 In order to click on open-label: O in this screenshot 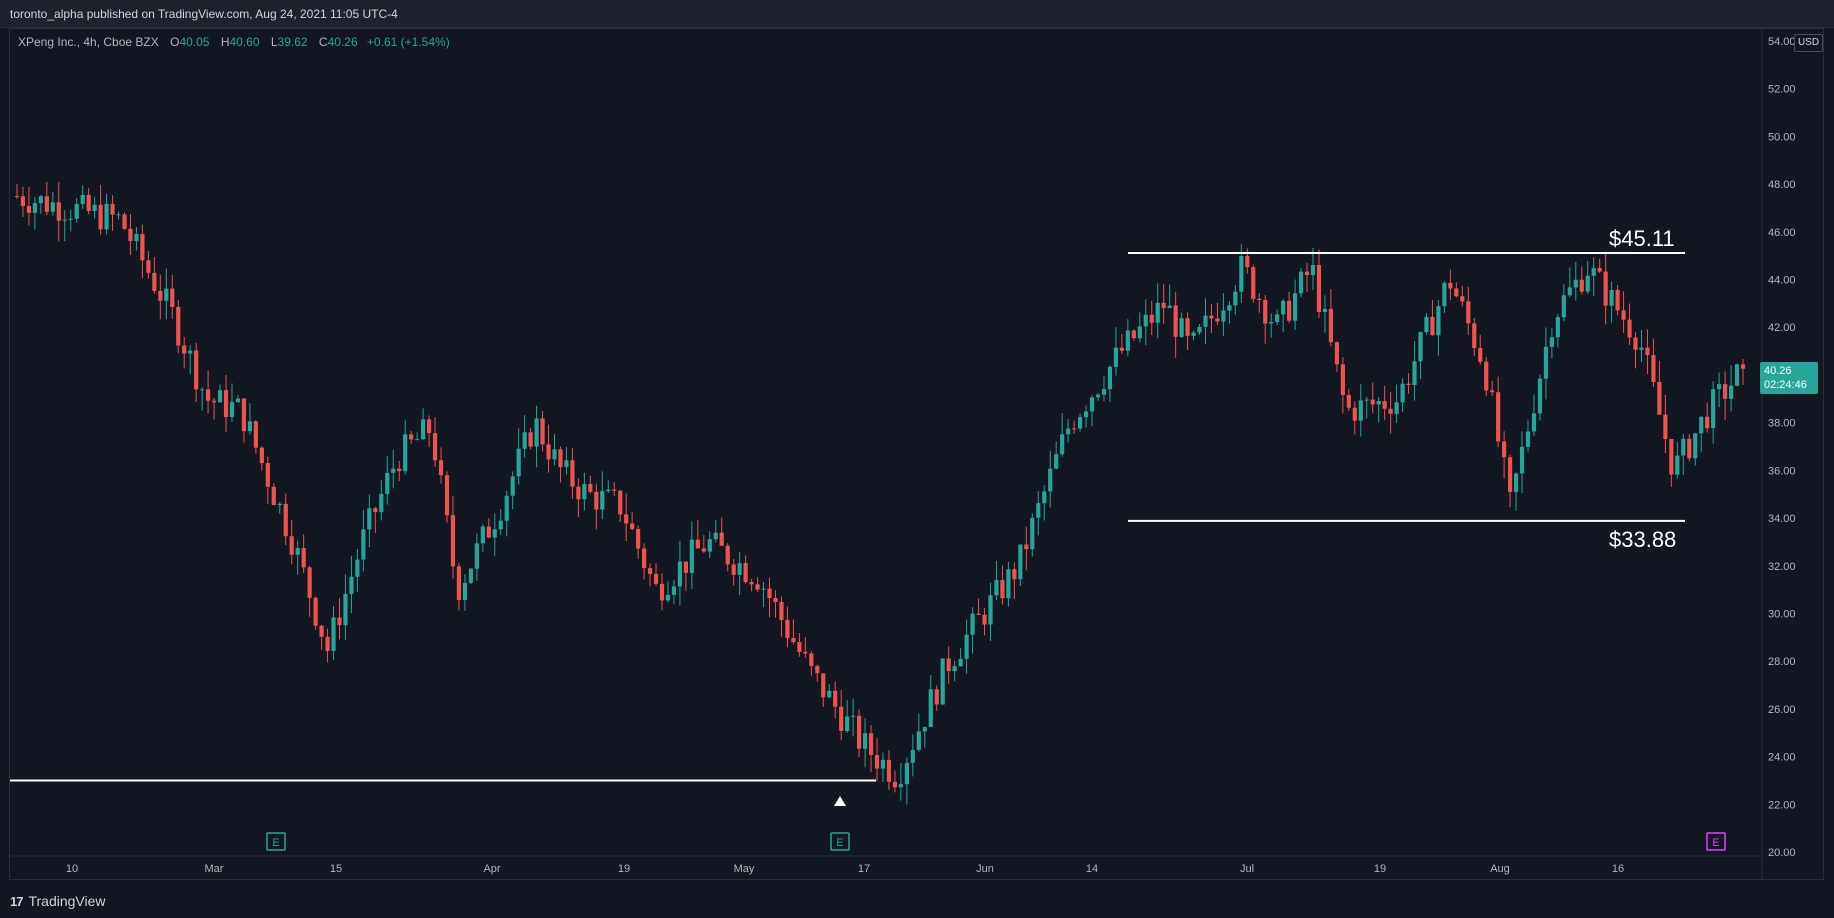, I will do `click(175, 42)`.